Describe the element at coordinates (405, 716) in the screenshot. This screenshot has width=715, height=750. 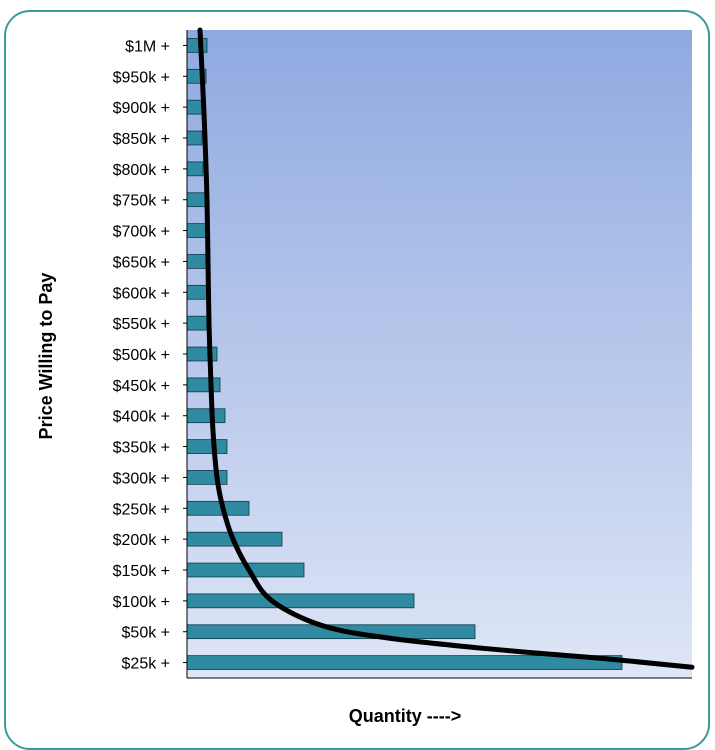
I see `x-axis-title: Quantity ---->` at that location.